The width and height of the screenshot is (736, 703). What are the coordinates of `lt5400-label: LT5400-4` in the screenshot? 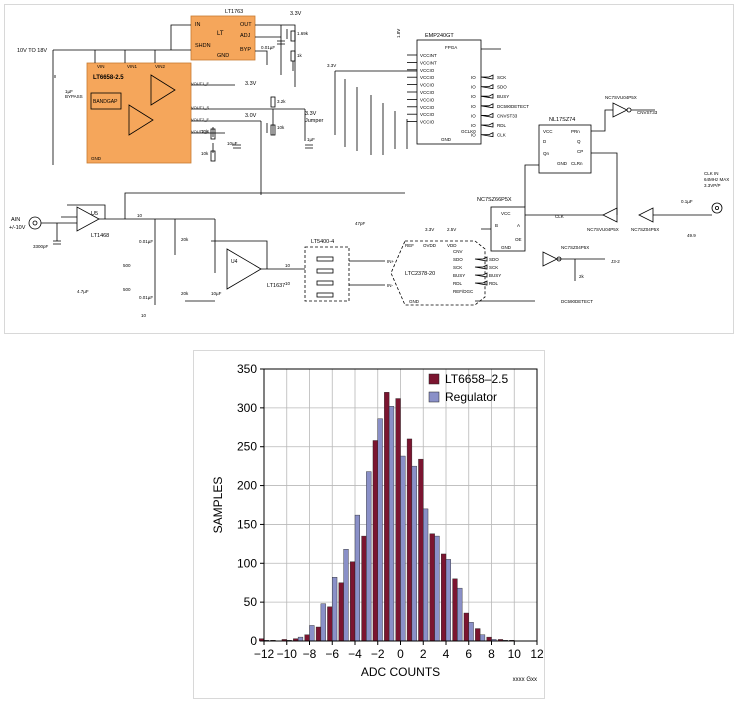 It's located at (322, 242).